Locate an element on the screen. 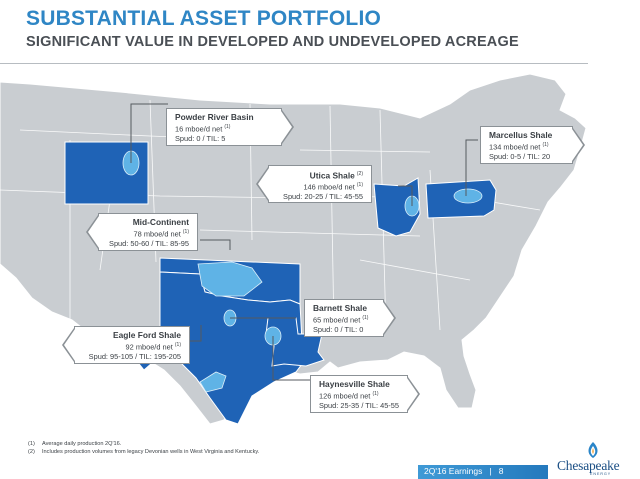 Image resolution: width=640 pixels, height=479 pixels. chesapeake-logo-icon is located at coordinates (593, 450).